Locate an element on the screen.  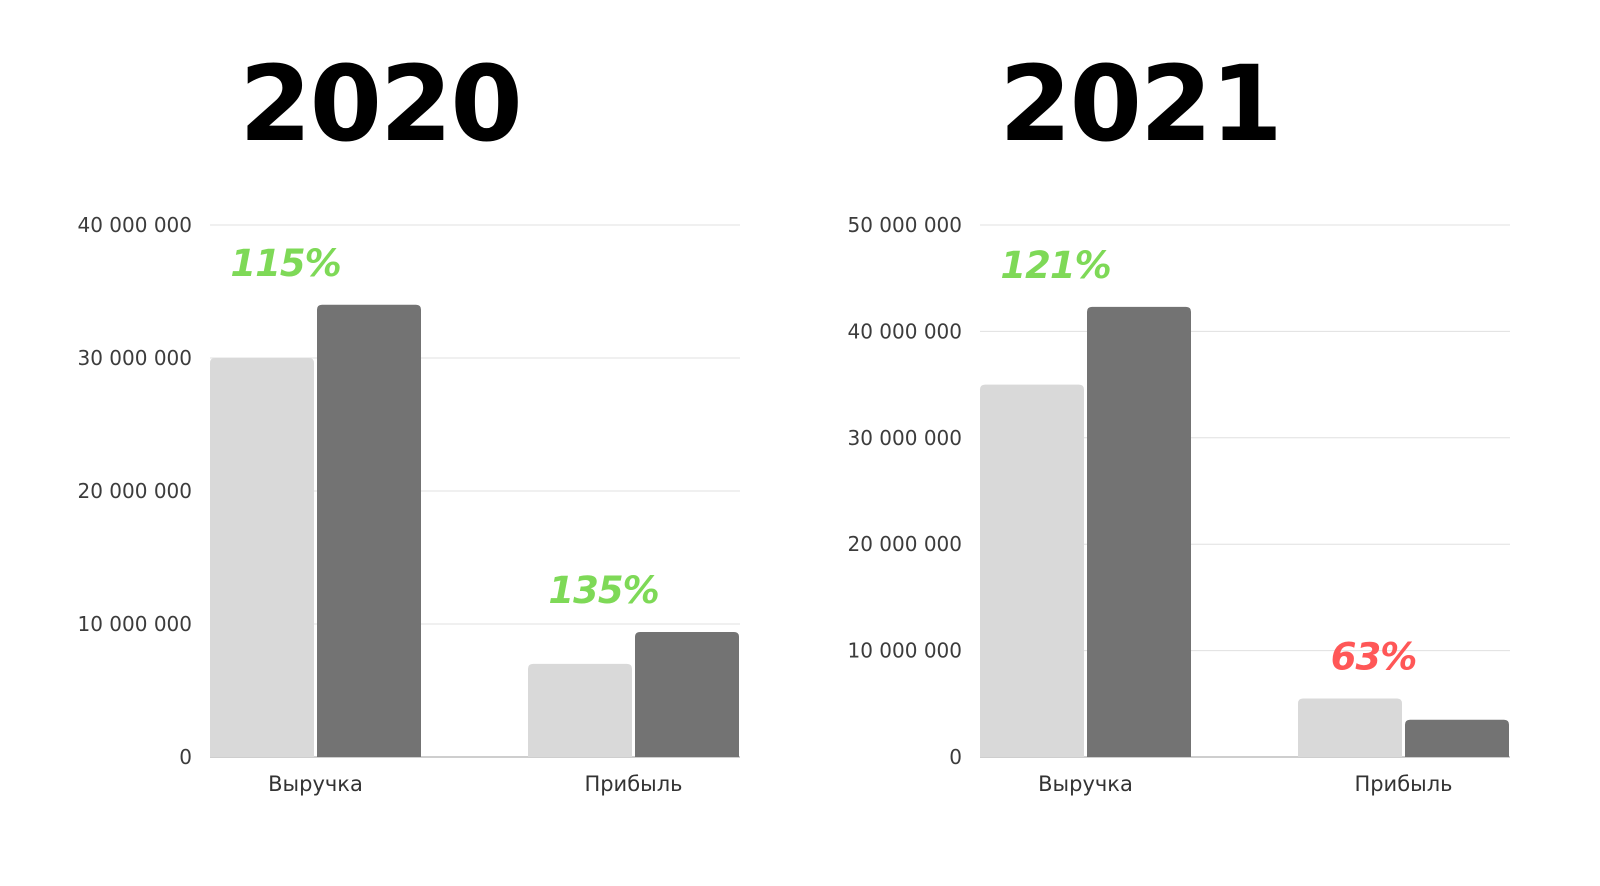
percent-annotation: 121% is located at coordinates (1055, 265).